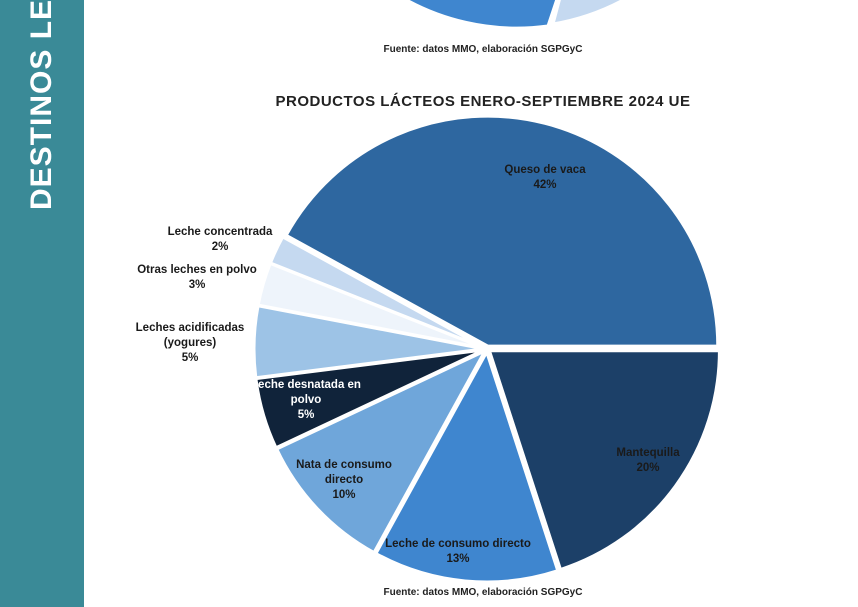 Image resolution: width=858 pixels, height=607 pixels. What do you see at coordinates (42, 303) in the screenshot?
I see `sidebar: DESTINOS LEC` at bounding box center [42, 303].